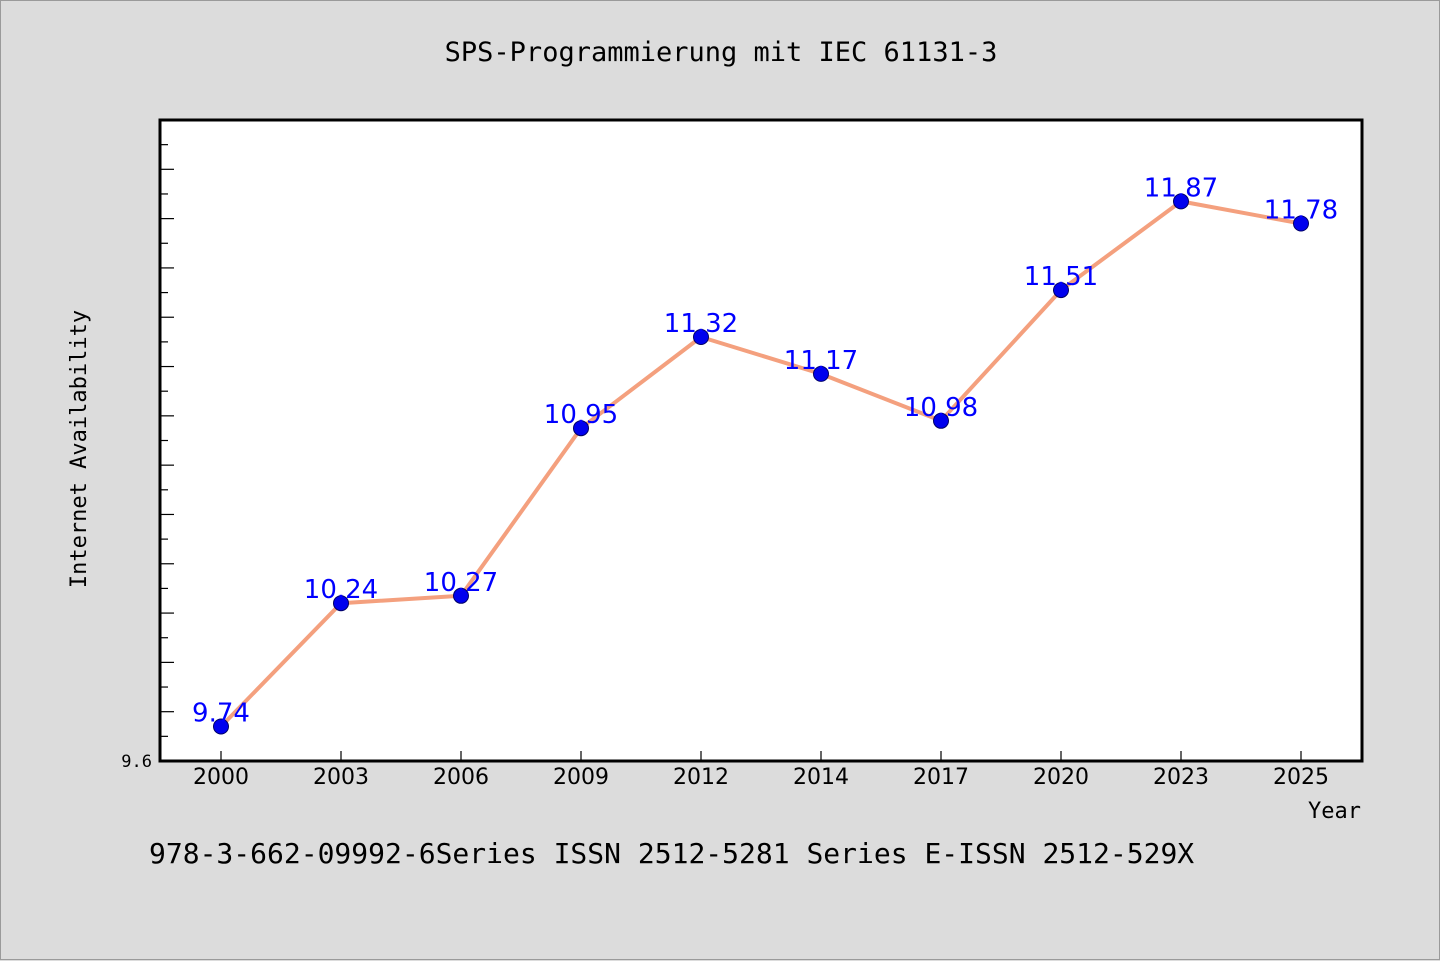  What do you see at coordinates (461, 777) in the screenshot?
I see `x-tick-label: 2006` at bounding box center [461, 777].